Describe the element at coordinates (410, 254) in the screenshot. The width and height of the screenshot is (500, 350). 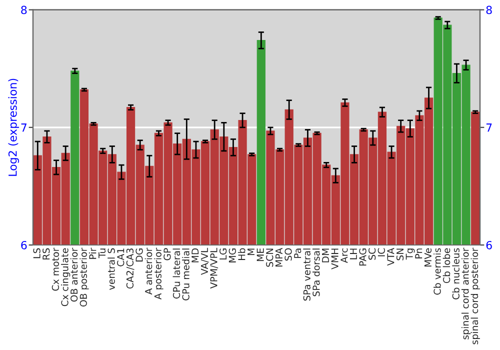
I see `x-tick-label: Tg` at that location.